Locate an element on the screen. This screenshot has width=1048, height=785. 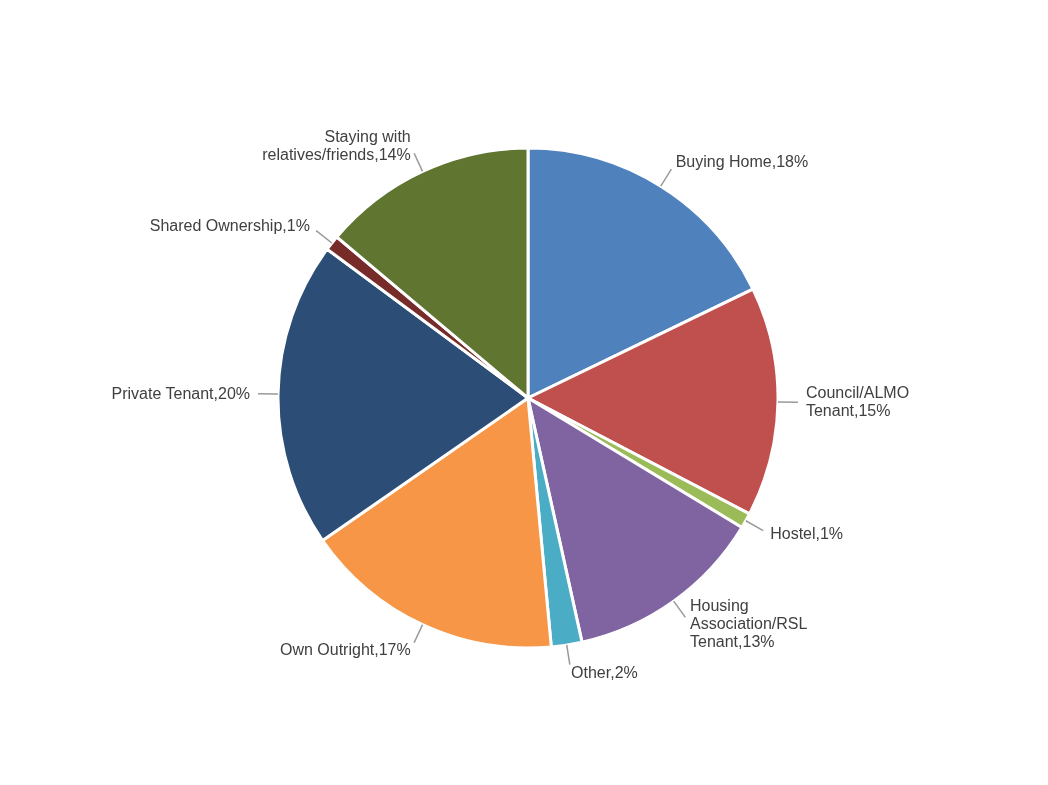
slice-label: Shared Ownership,1% is located at coordinates (229, 225).